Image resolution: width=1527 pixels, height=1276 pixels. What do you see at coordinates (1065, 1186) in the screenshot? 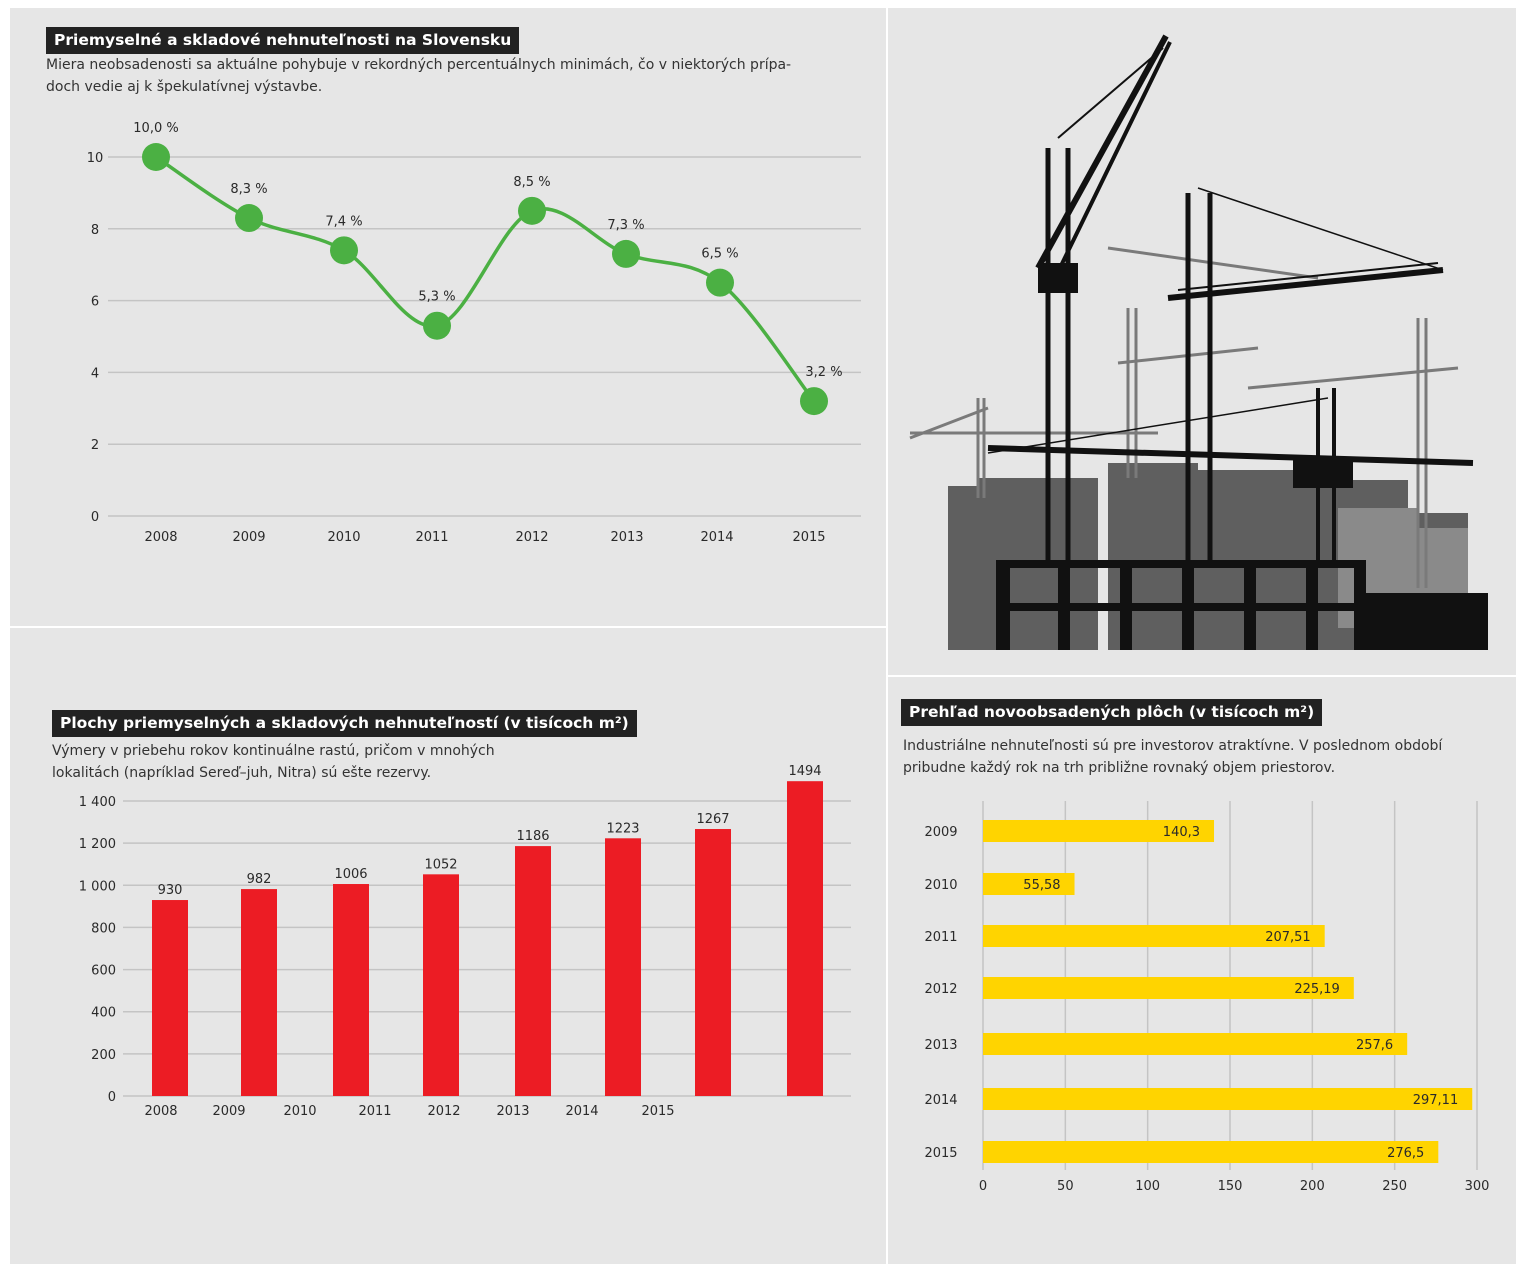
I see `x-tick-label: 50` at bounding box center [1065, 1186].